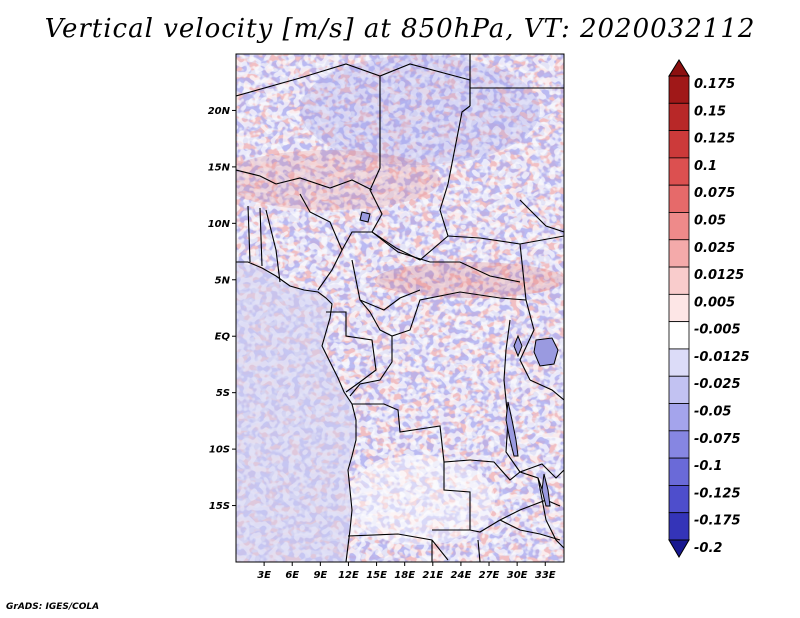  Describe the element at coordinates (708, 548) in the screenshot. I see `colorbar-label: -0.2` at that location.